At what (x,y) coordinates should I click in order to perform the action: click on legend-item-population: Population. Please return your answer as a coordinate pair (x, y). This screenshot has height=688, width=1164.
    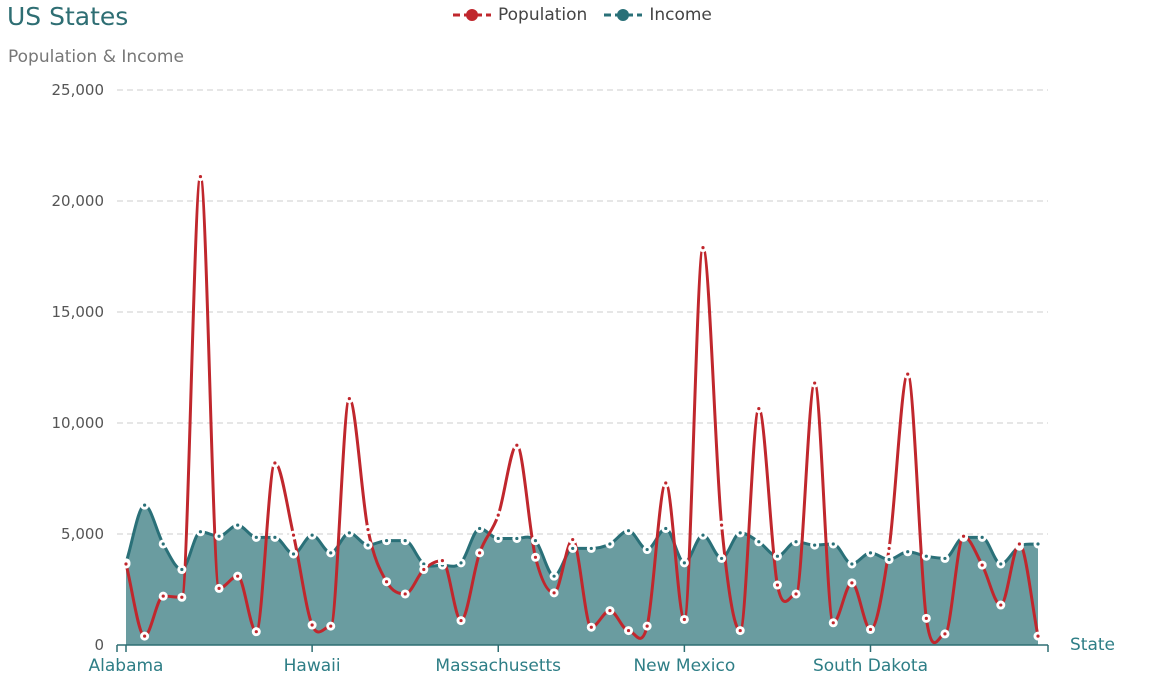
    Looking at the image, I should click on (519, 15).